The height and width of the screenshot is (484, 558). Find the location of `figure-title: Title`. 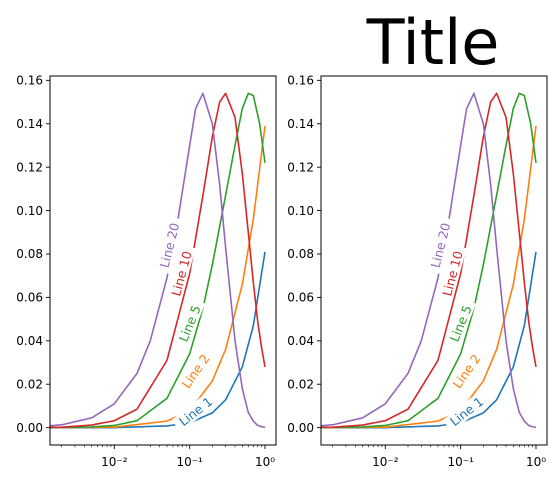

figure-title: Title is located at coordinates (433, 42).